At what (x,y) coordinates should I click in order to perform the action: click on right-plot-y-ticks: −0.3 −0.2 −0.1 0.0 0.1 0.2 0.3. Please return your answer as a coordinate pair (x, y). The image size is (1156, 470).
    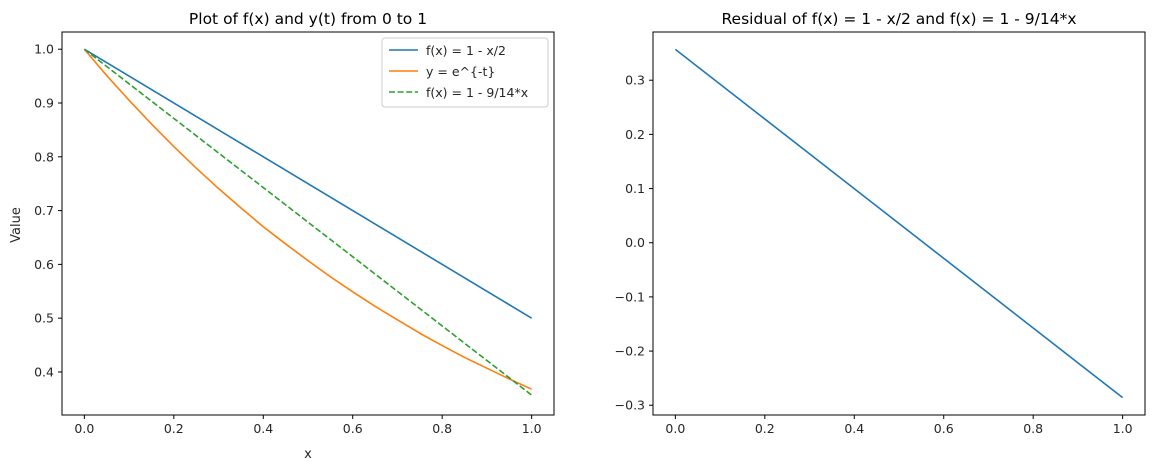
    Looking at the image, I should click on (634, 243).